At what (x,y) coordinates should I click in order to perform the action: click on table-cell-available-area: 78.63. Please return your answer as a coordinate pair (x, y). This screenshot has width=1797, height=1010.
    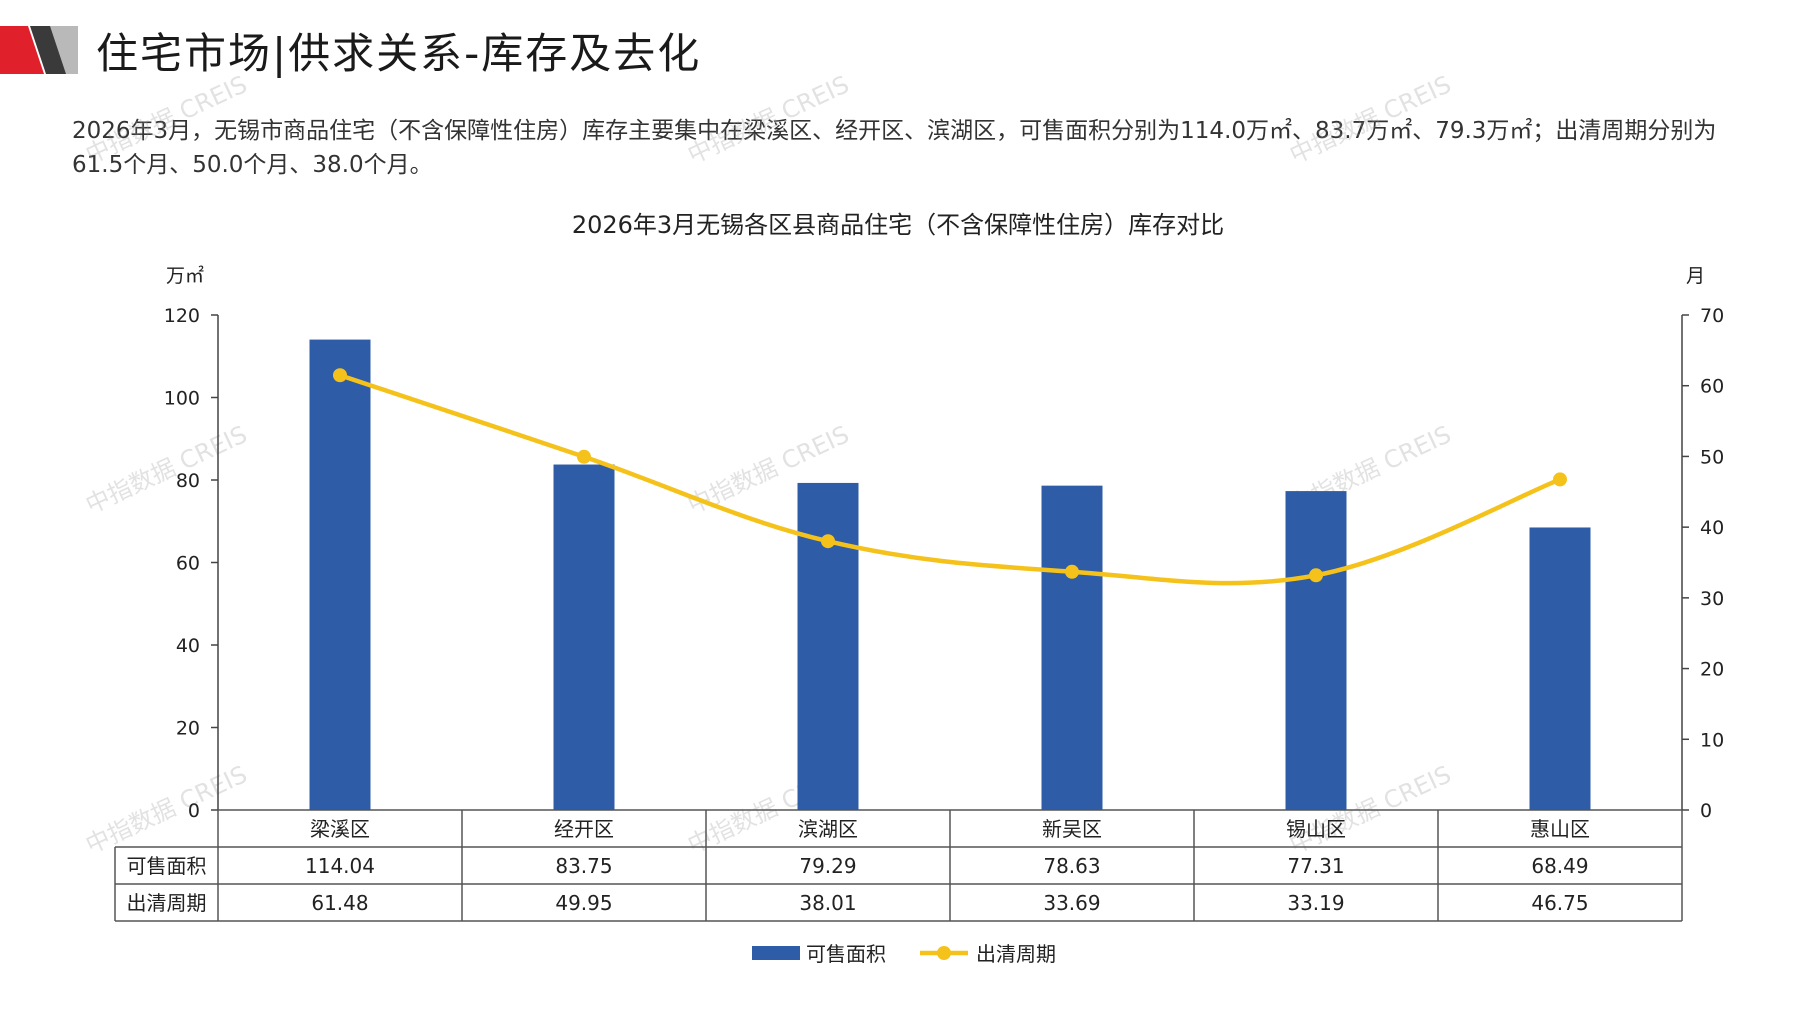
    Looking at the image, I should click on (1071, 866).